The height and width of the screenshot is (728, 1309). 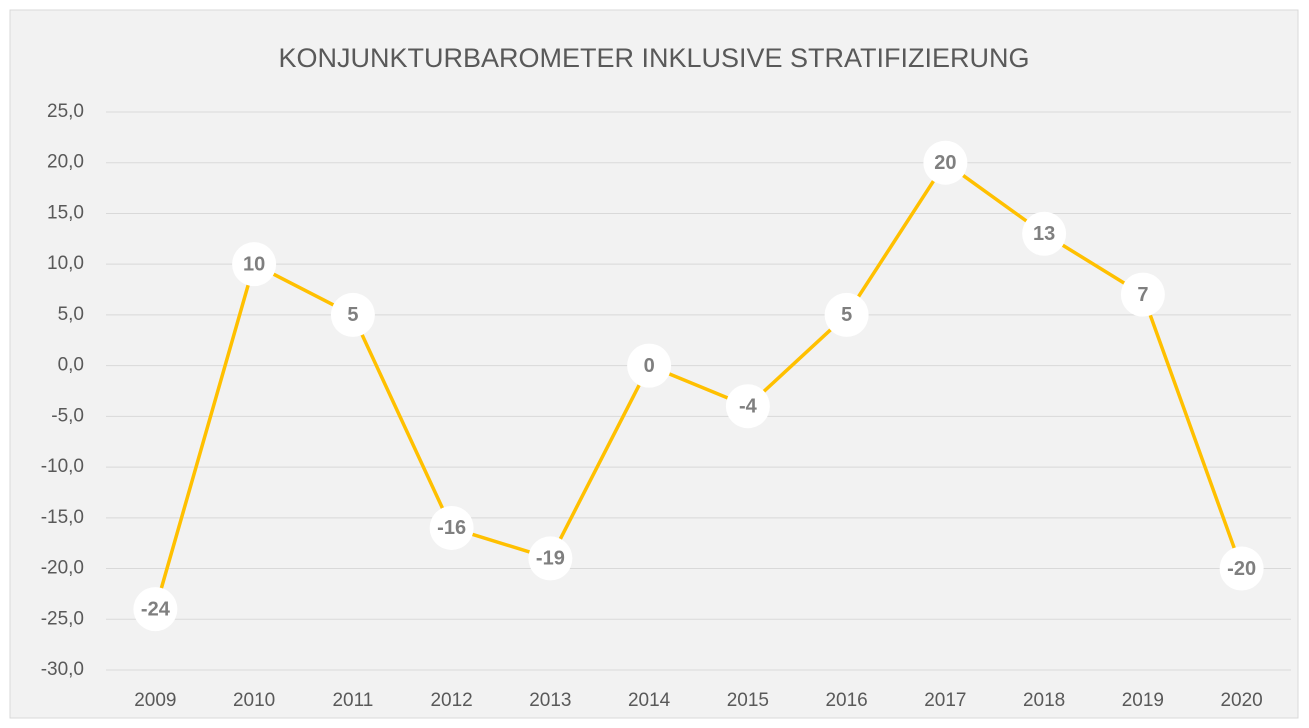 I want to click on data-label: -20, so click(x=1241, y=569).